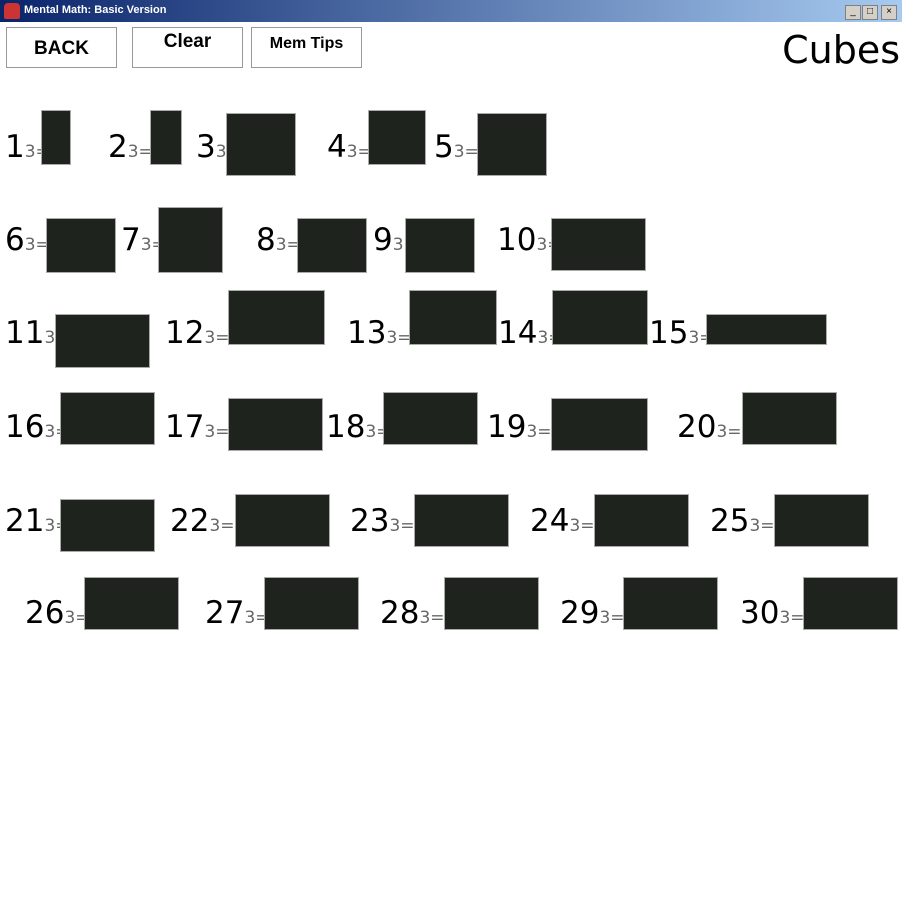  Describe the element at coordinates (185, 427) in the screenshot. I see `problem-number: 17` at that location.